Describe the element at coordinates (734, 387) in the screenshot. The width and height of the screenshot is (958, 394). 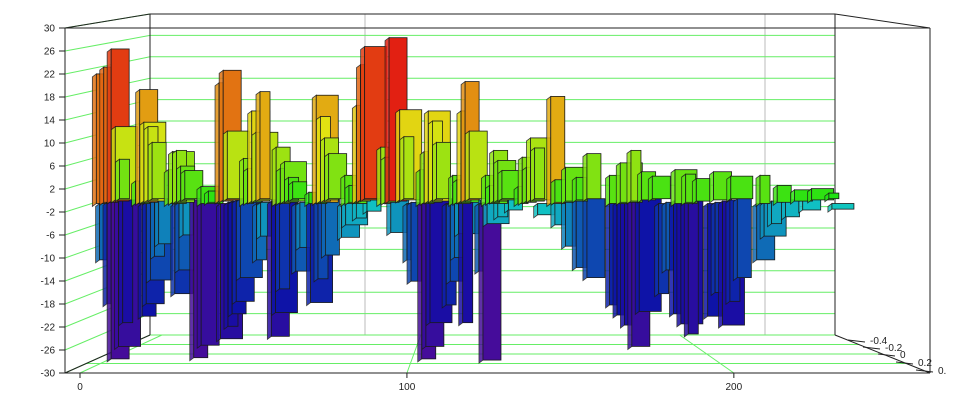
I see `x-tick-label: 200` at that location.